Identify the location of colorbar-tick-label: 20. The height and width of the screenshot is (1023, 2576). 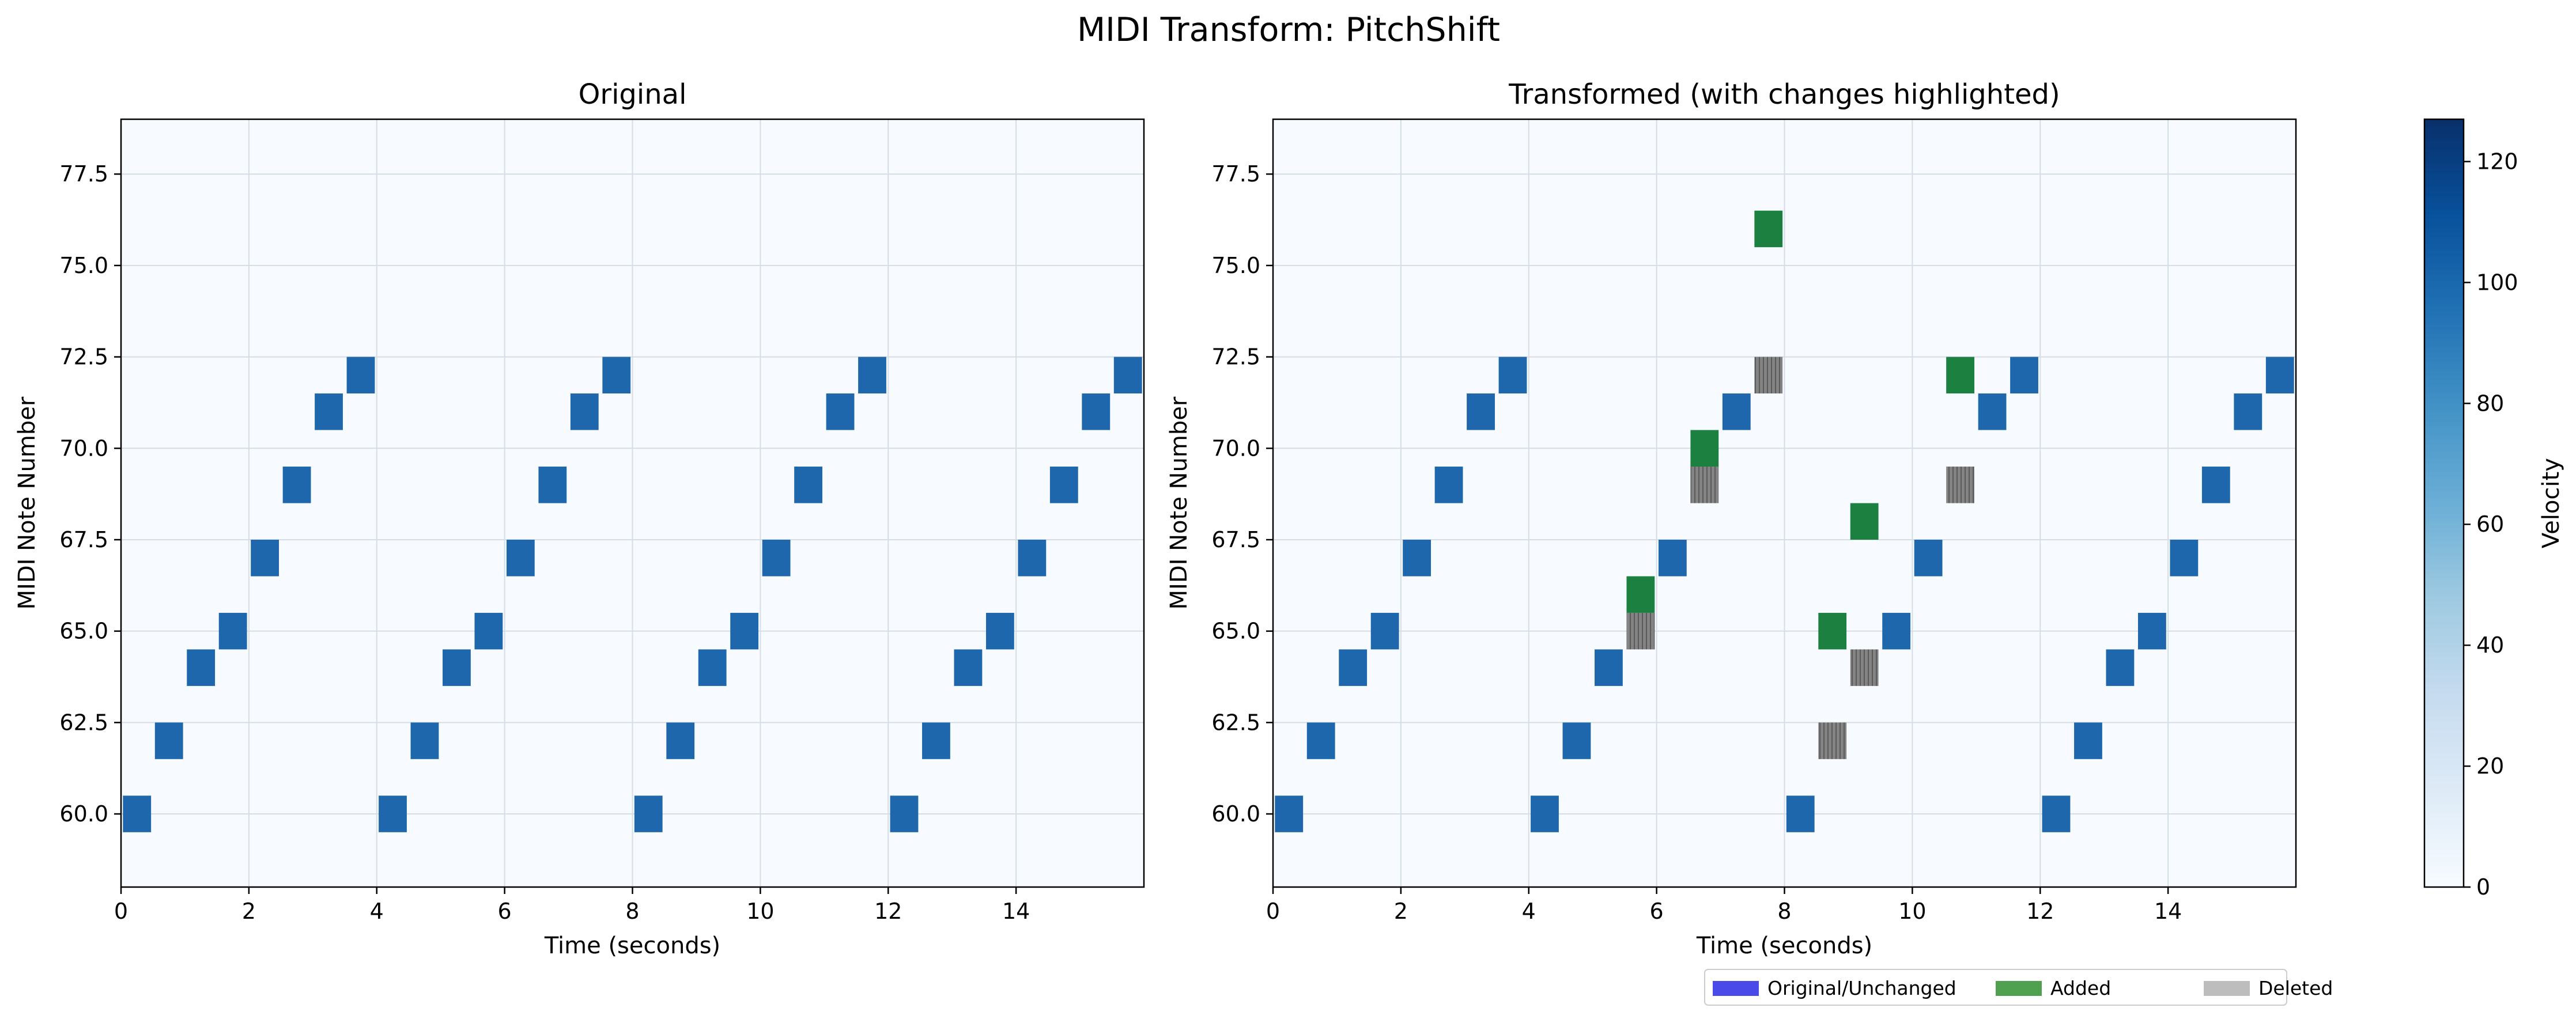
(2490, 766).